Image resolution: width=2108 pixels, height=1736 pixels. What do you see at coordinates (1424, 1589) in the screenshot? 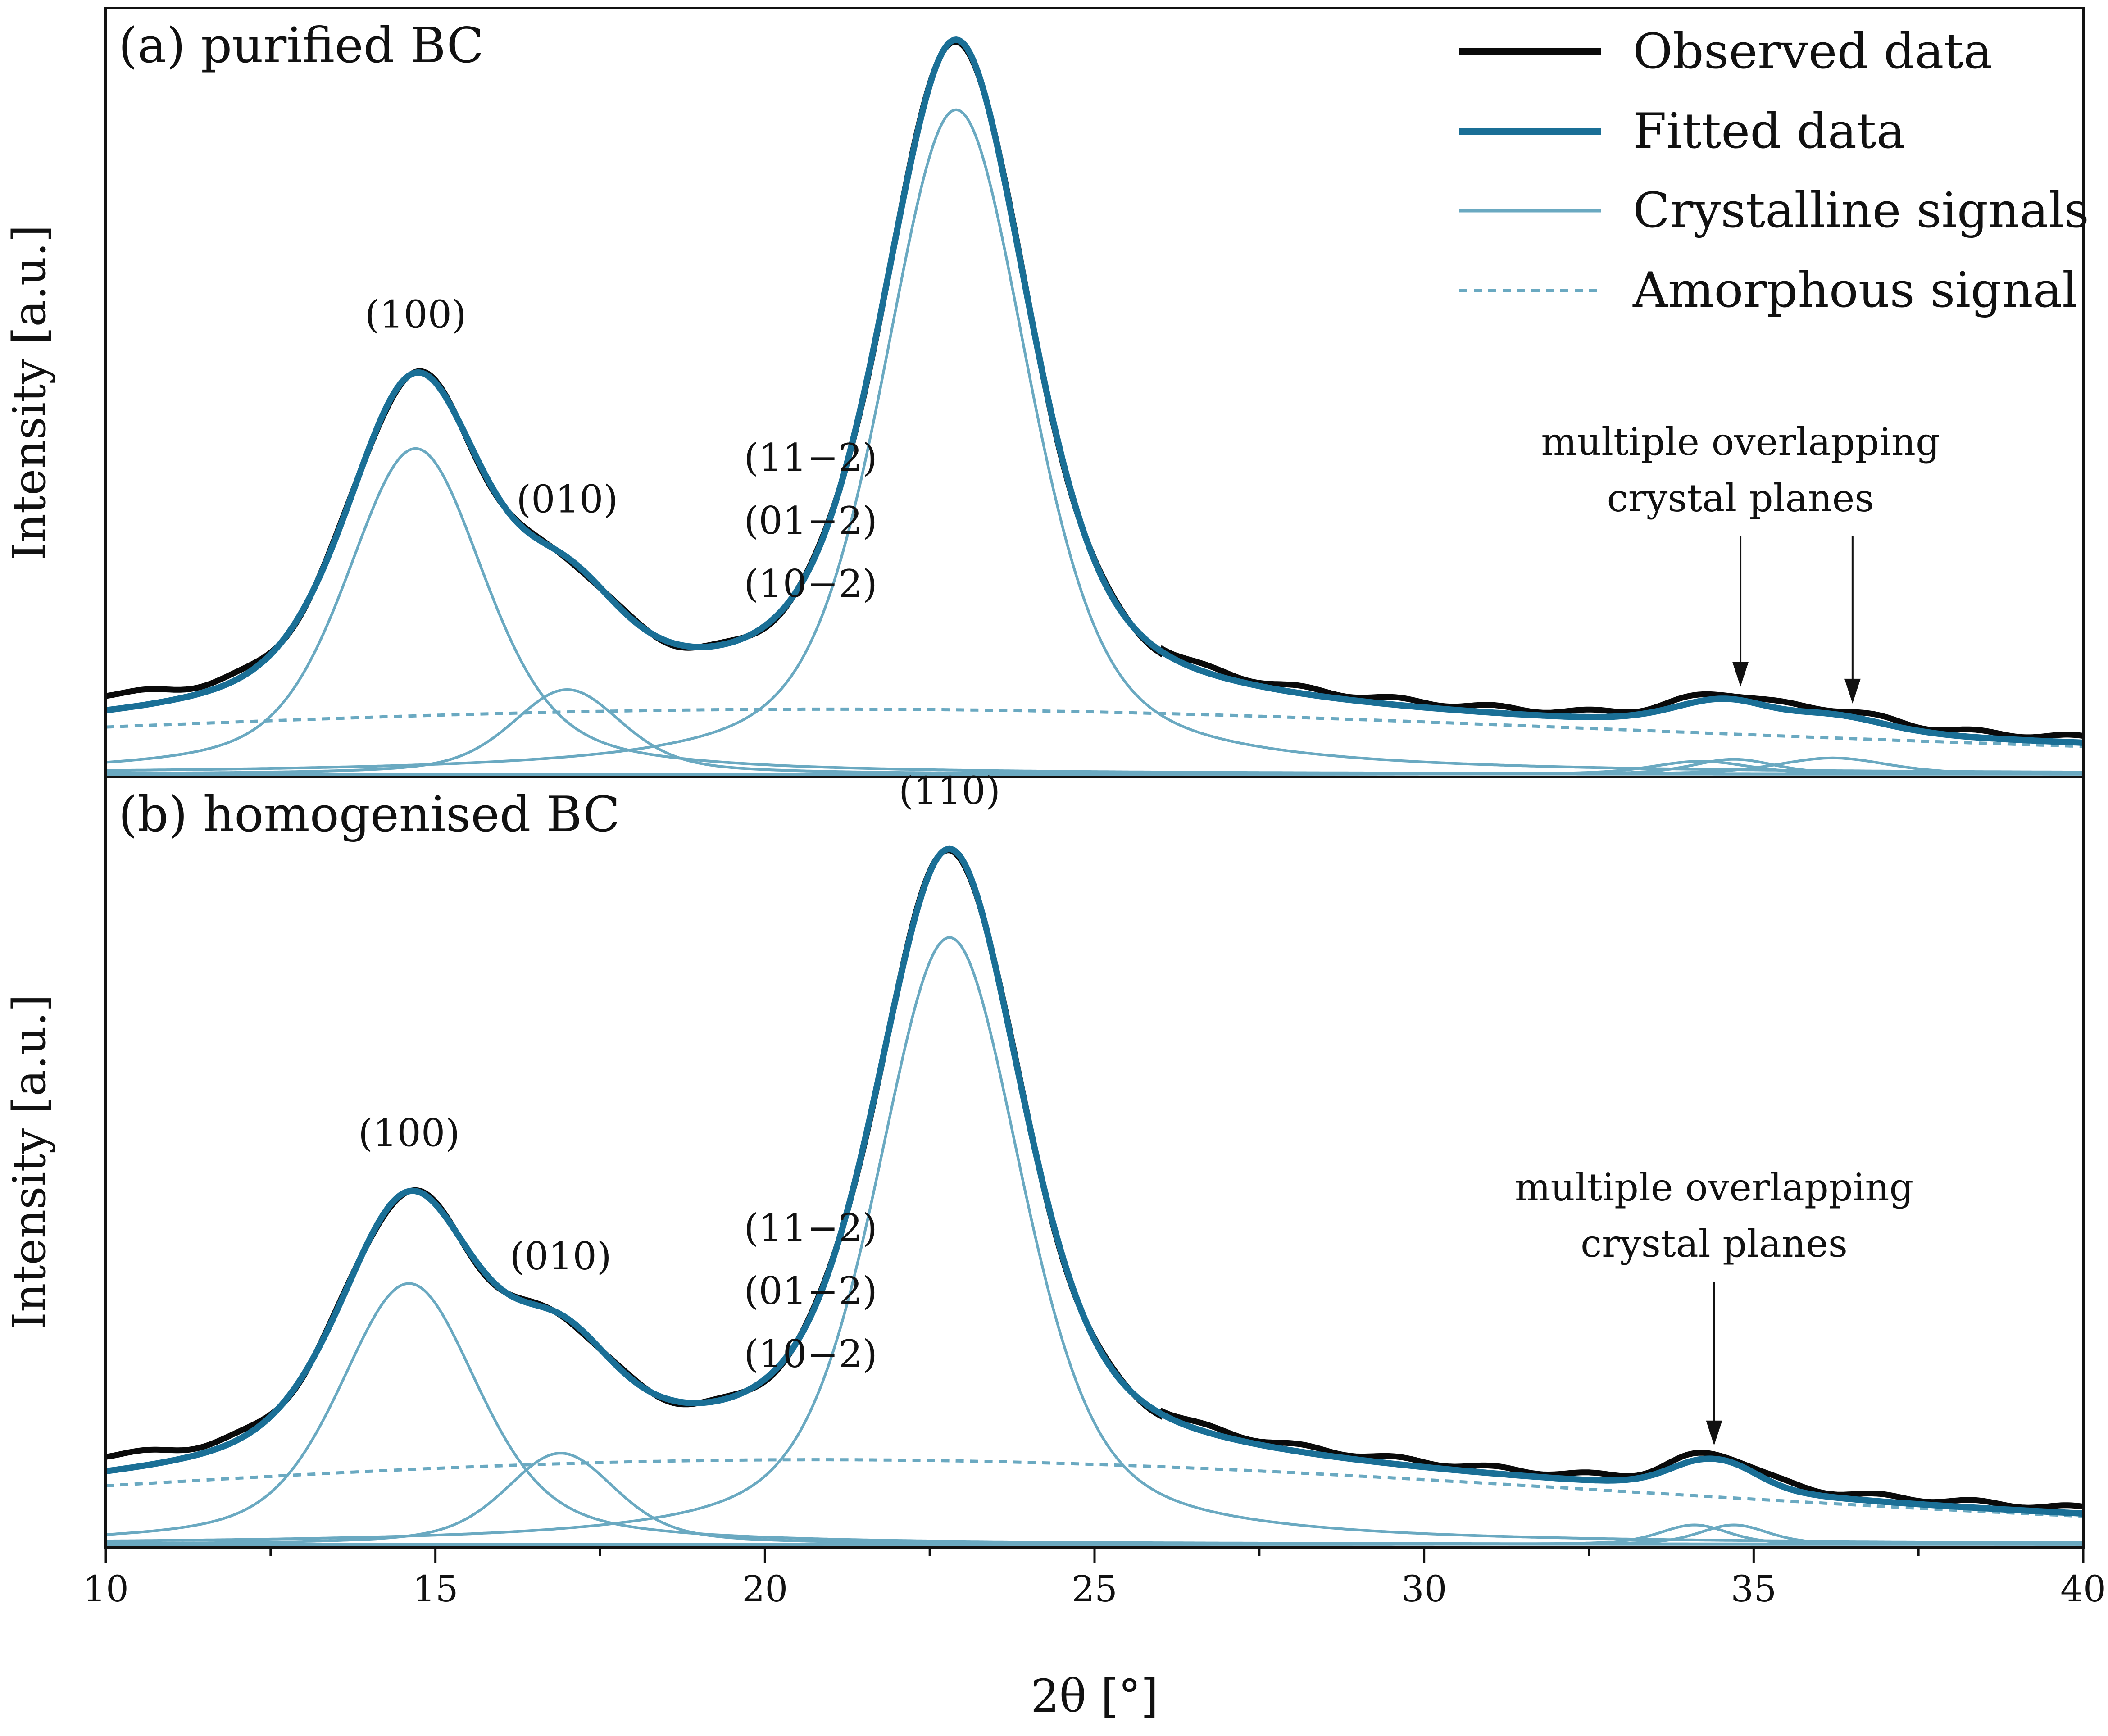
I see `x-tick-label-30: 30` at bounding box center [1424, 1589].